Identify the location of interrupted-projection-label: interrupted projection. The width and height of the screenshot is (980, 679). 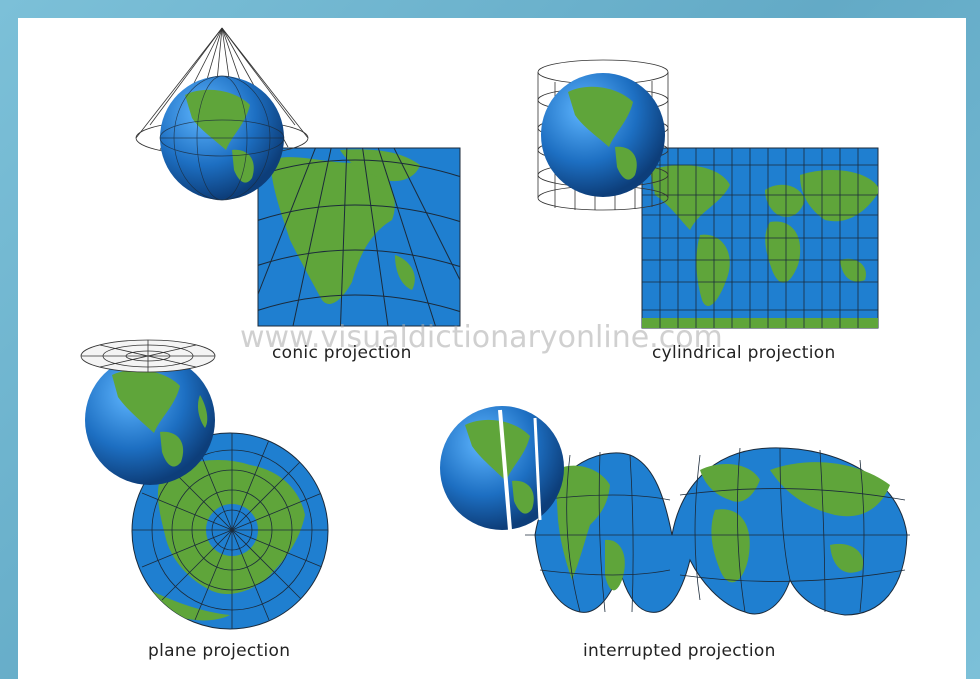
(679, 651).